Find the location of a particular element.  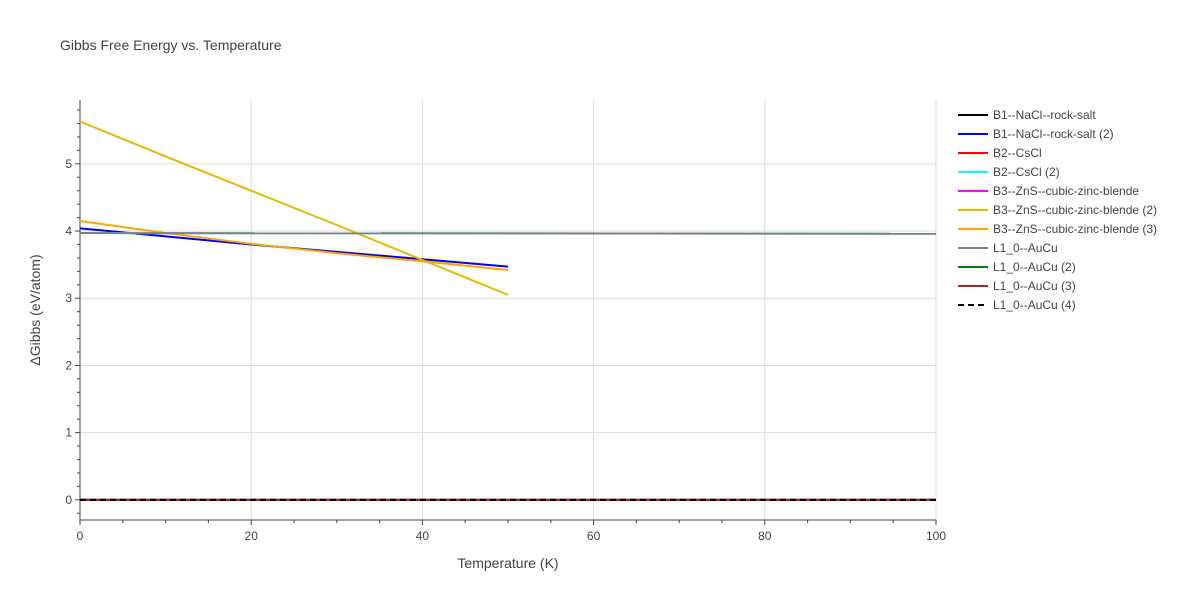

y-tick-label: 1 is located at coordinates (68, 433).